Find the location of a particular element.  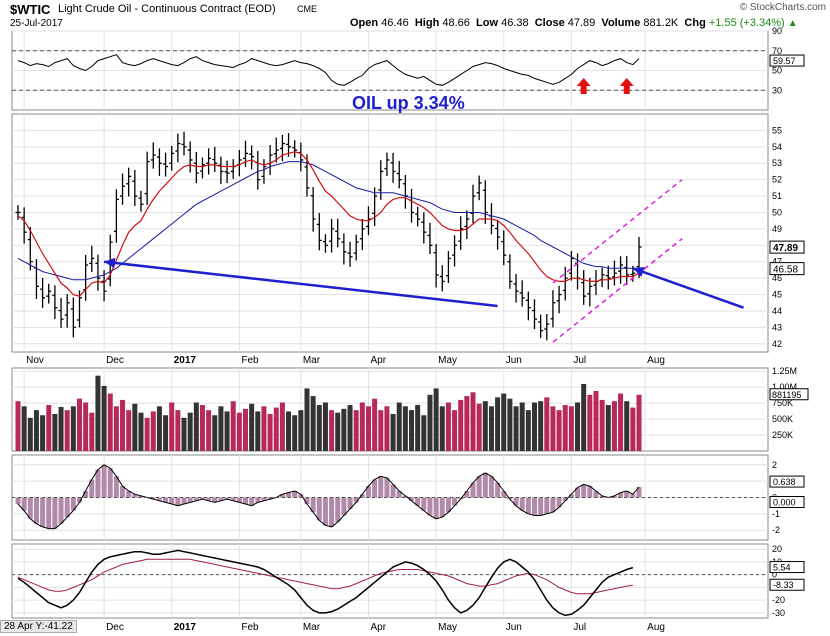

up-triangle-icon: ▲ is located at coordinates (792, 23).